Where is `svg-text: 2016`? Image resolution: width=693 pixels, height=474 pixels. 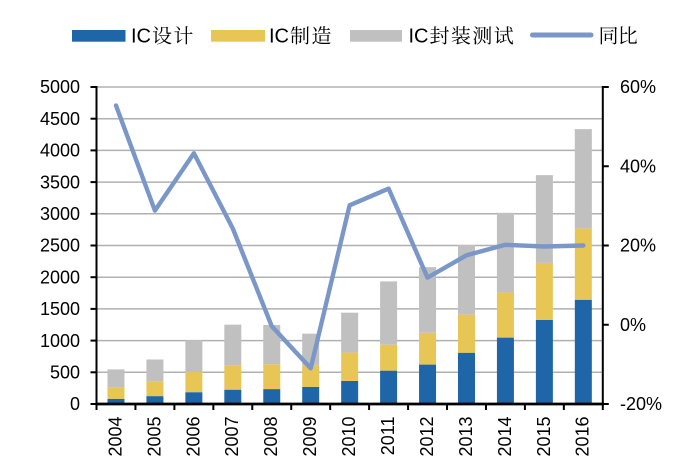
svg-text: 2016 is located at coordinates (583, 437).